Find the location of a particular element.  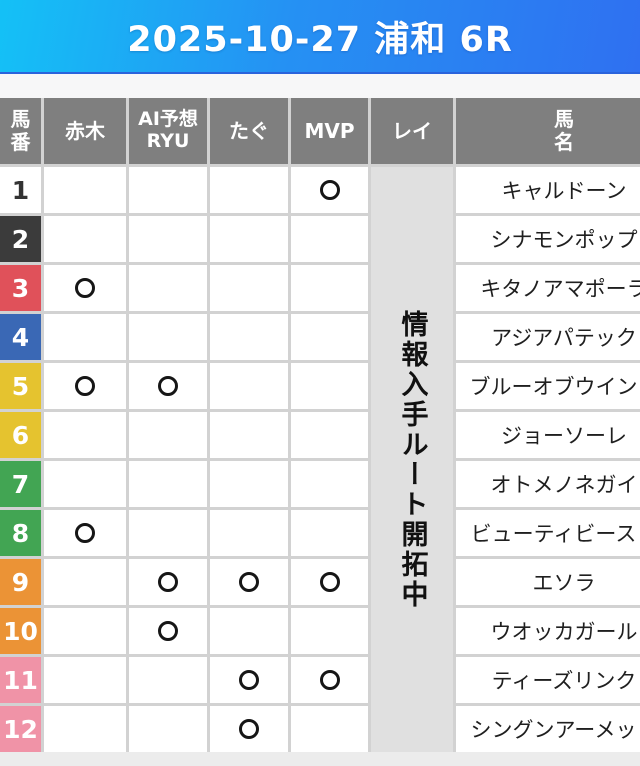

horse-number-cell-9: 9 is located at coordinates (20, 582).